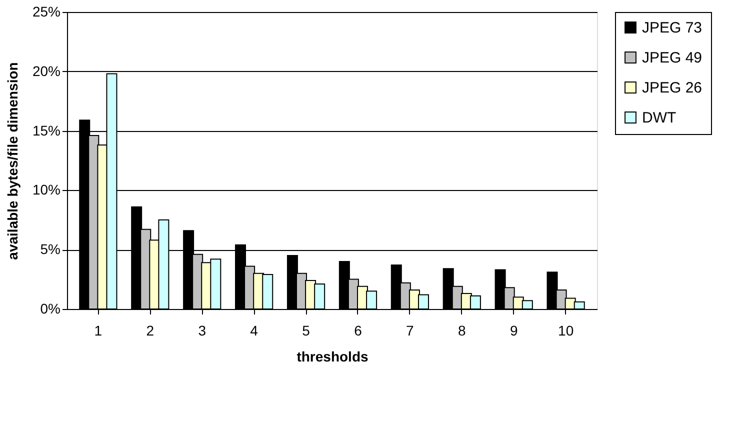 This screenshot has width=752, height=421. What do you see at coordinates (46, 12) in the screenshot?
I see `y-tick-label: 25%` at bounding box center [46, 12].